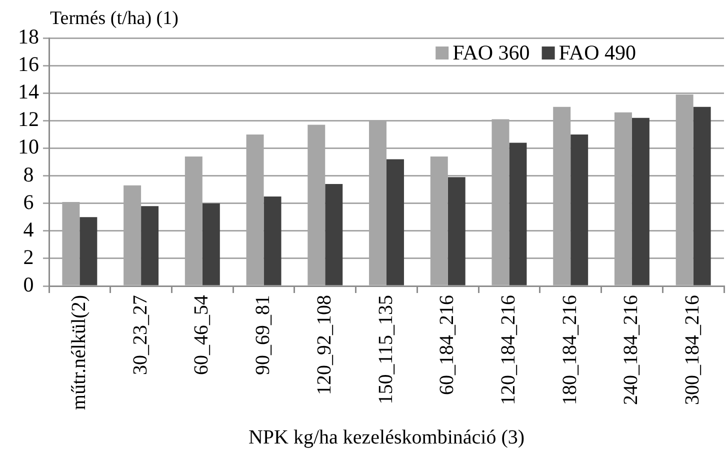 The width and height of the screenshot is (726, 452). I want to click on y-tick-label: 0, so click(28, 284).